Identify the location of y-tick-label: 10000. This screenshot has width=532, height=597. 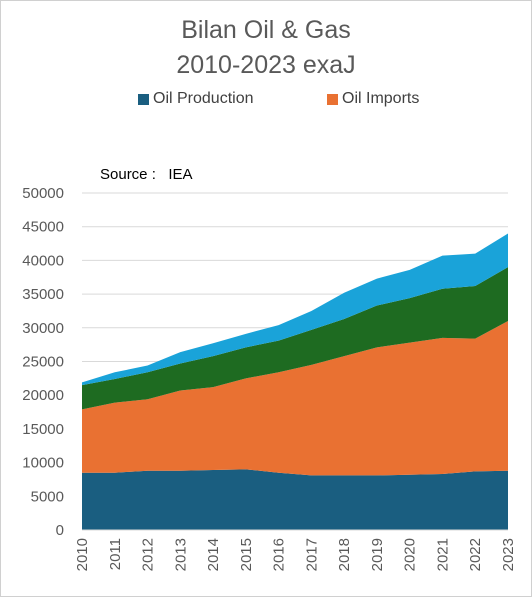
(43, 463).